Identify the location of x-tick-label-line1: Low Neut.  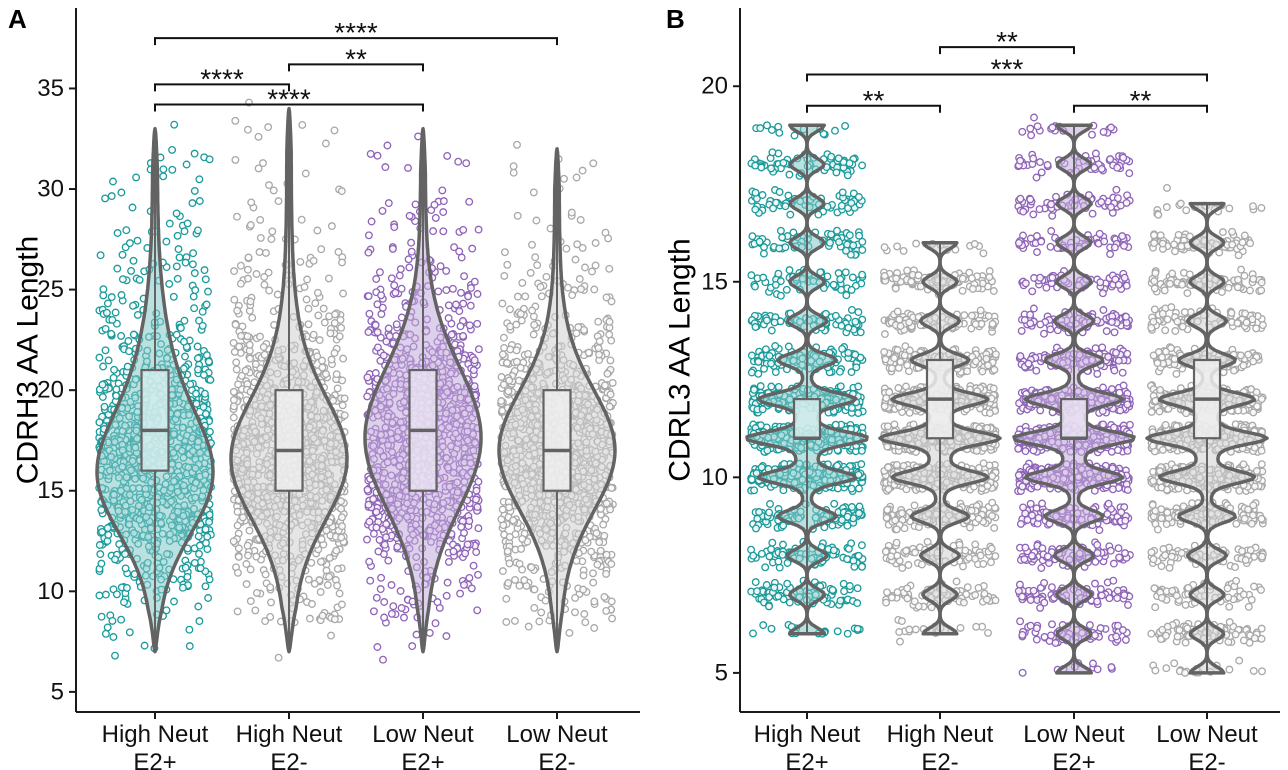
(423, 734).